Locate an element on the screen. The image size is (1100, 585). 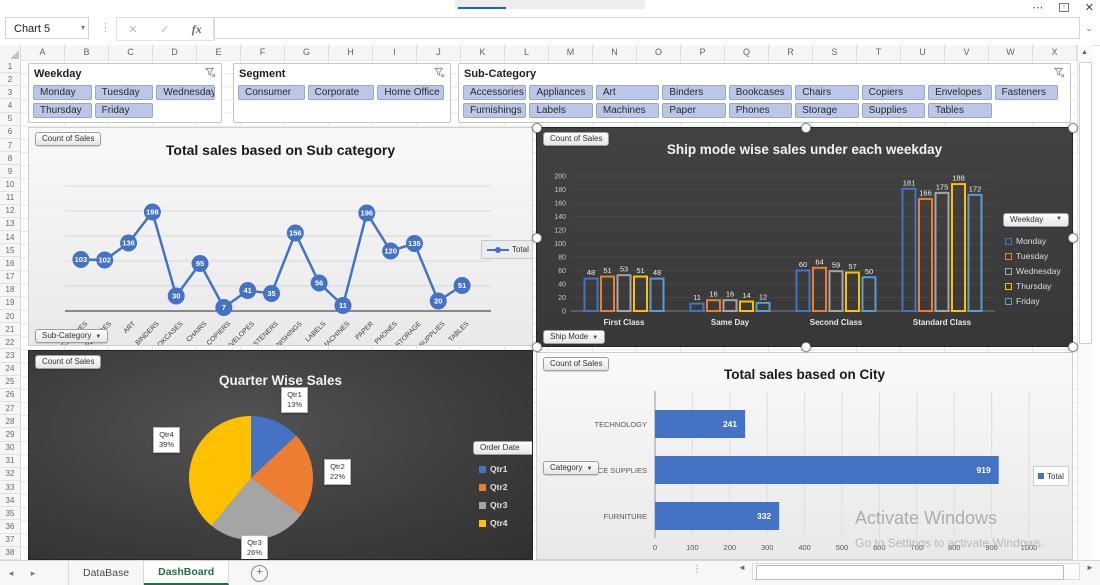
legend-item: Qtr1 is located at coordinates (493, 469).